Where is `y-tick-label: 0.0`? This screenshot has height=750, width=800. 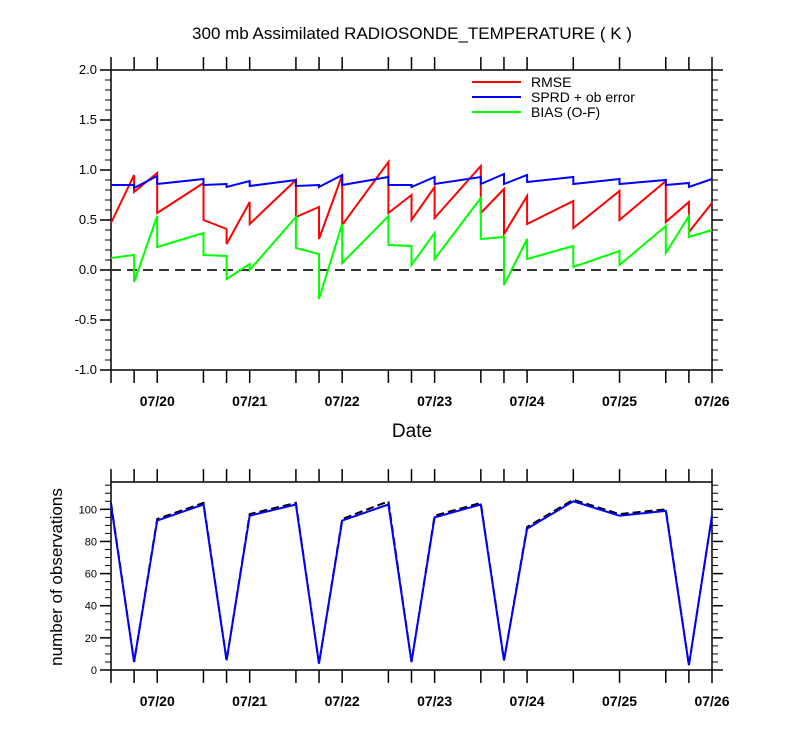 y-tick-label: 0.0 is located at coordinates (88, 269).